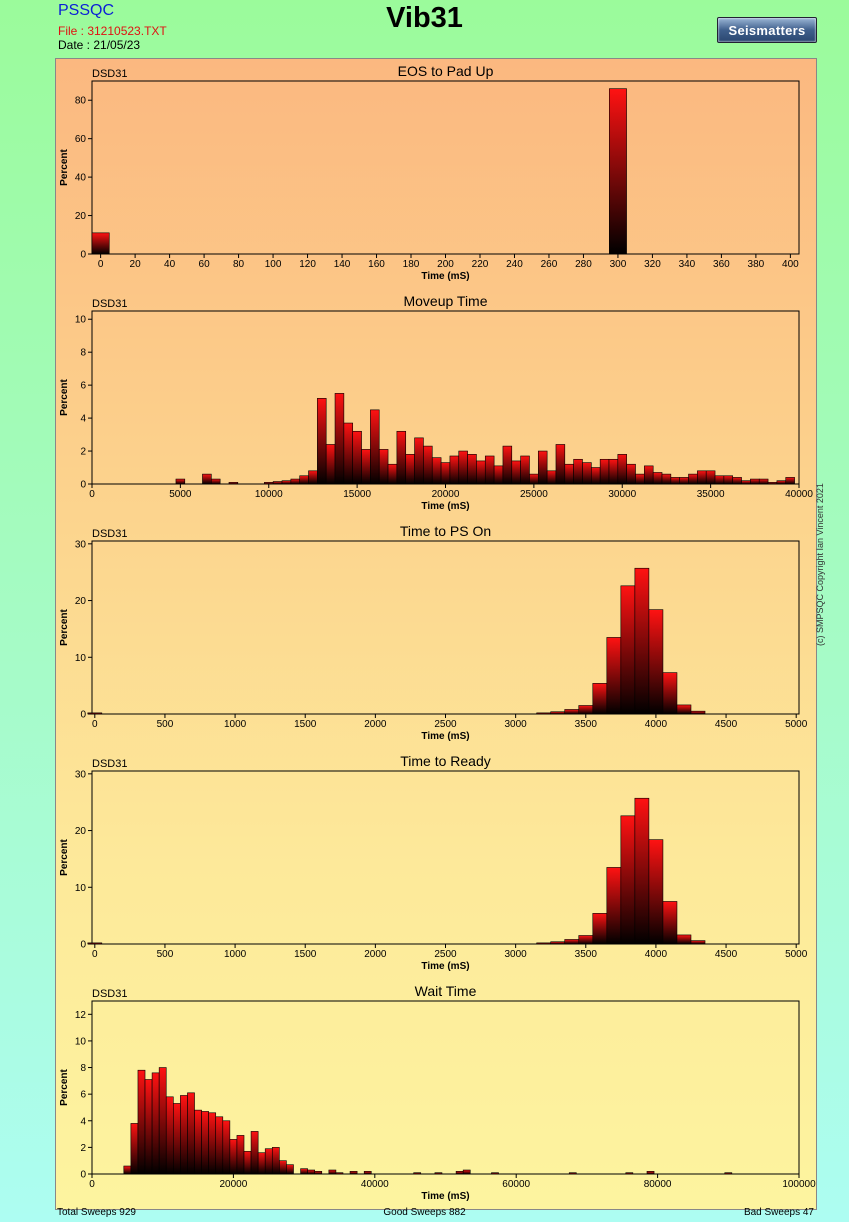 The image size is (849, 1222). What do you see at coordinates (83, 1121) in the screenshot?
I see `y-tick-label: 4` at bounding box center [83, 1121].